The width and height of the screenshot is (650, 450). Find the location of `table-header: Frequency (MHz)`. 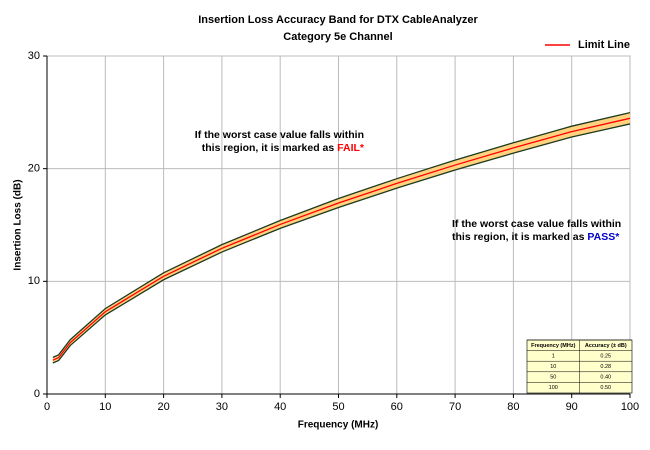

table-header: Frequency (MHz) is located at coordinates (553, 346).